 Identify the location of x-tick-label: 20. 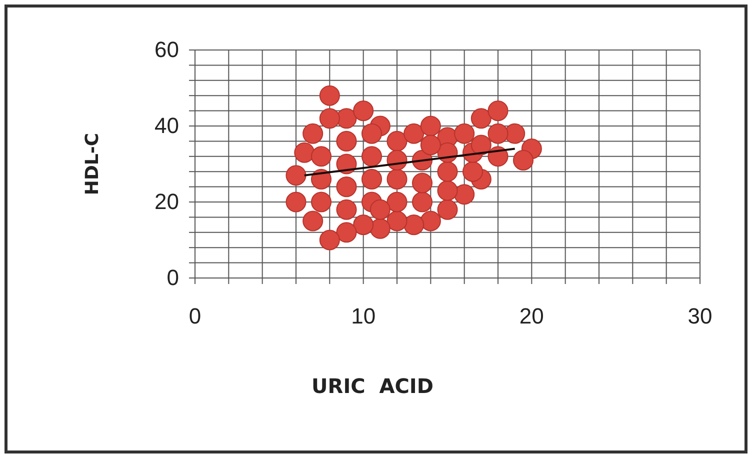
(531, 316).